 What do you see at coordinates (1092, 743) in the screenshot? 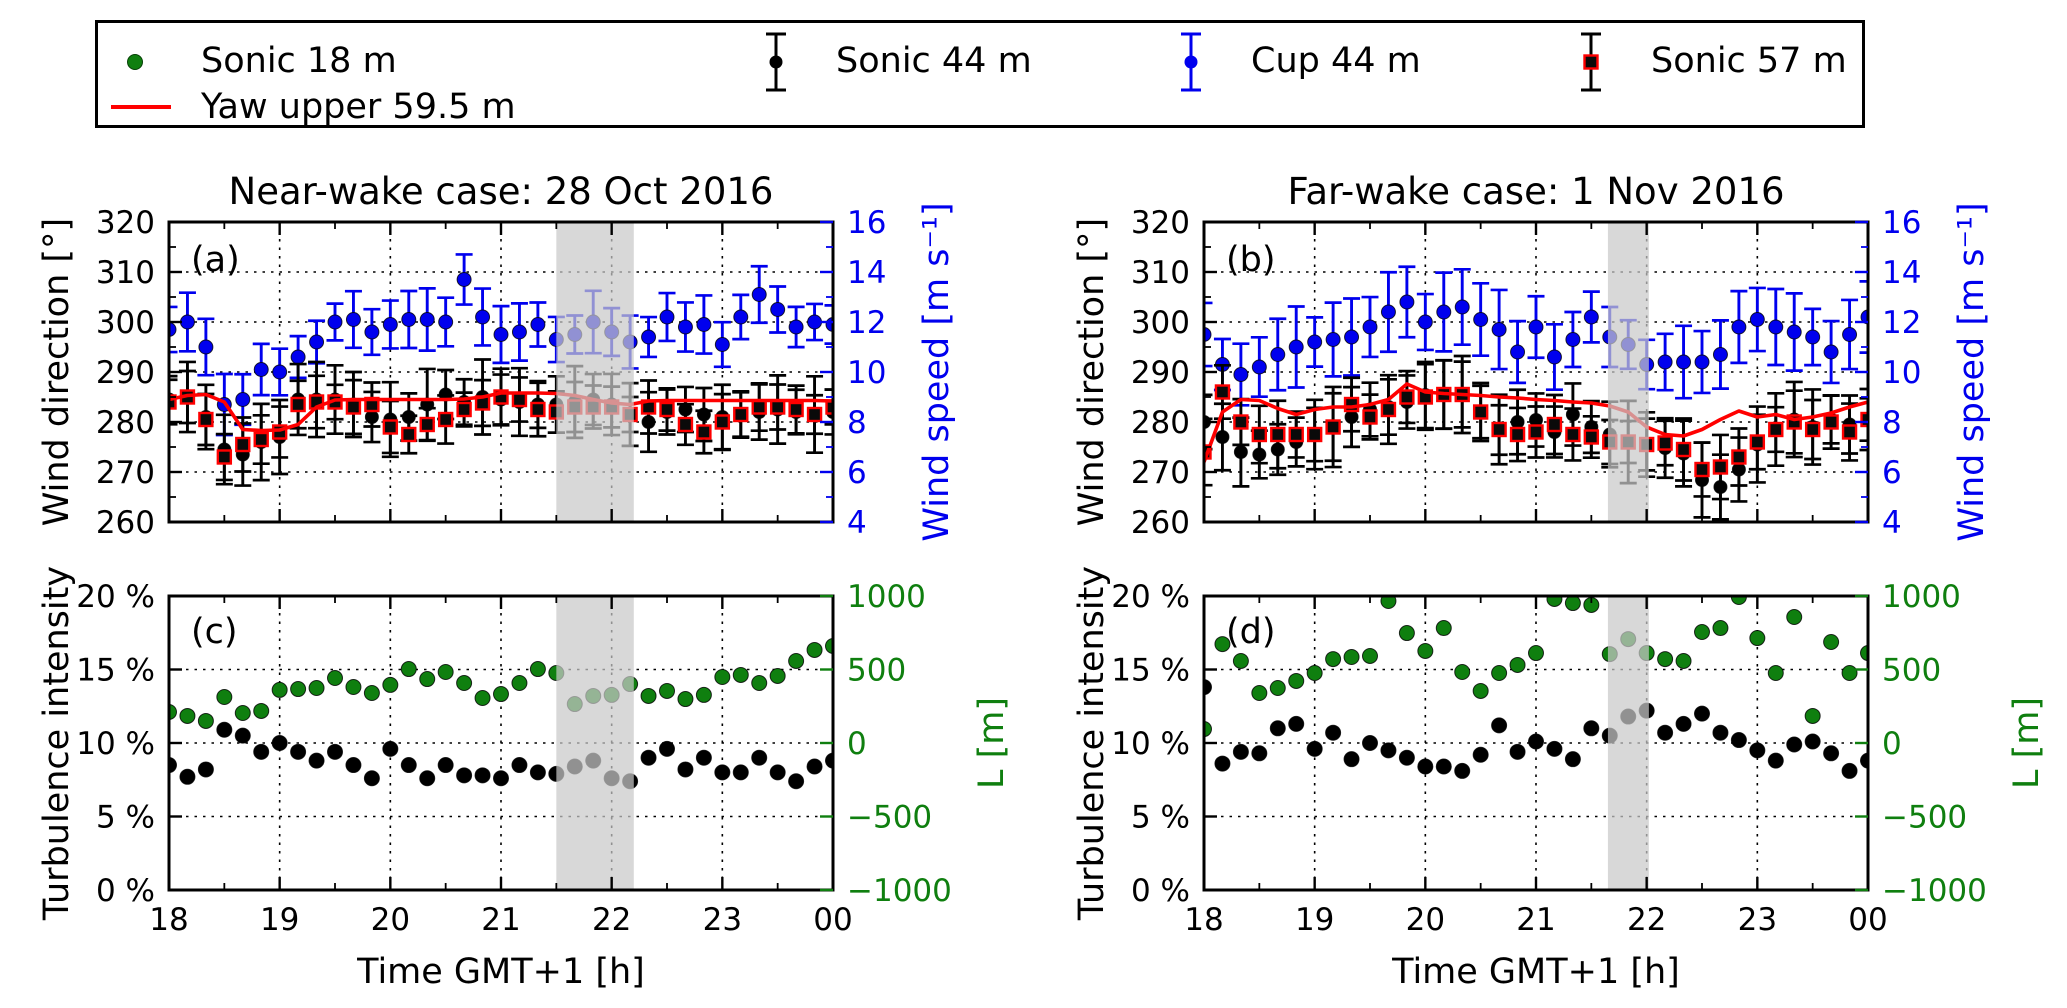
I see `panel-d-ylabel-turbulence: Turbulence intensity` at bounding box center [1092, 743].